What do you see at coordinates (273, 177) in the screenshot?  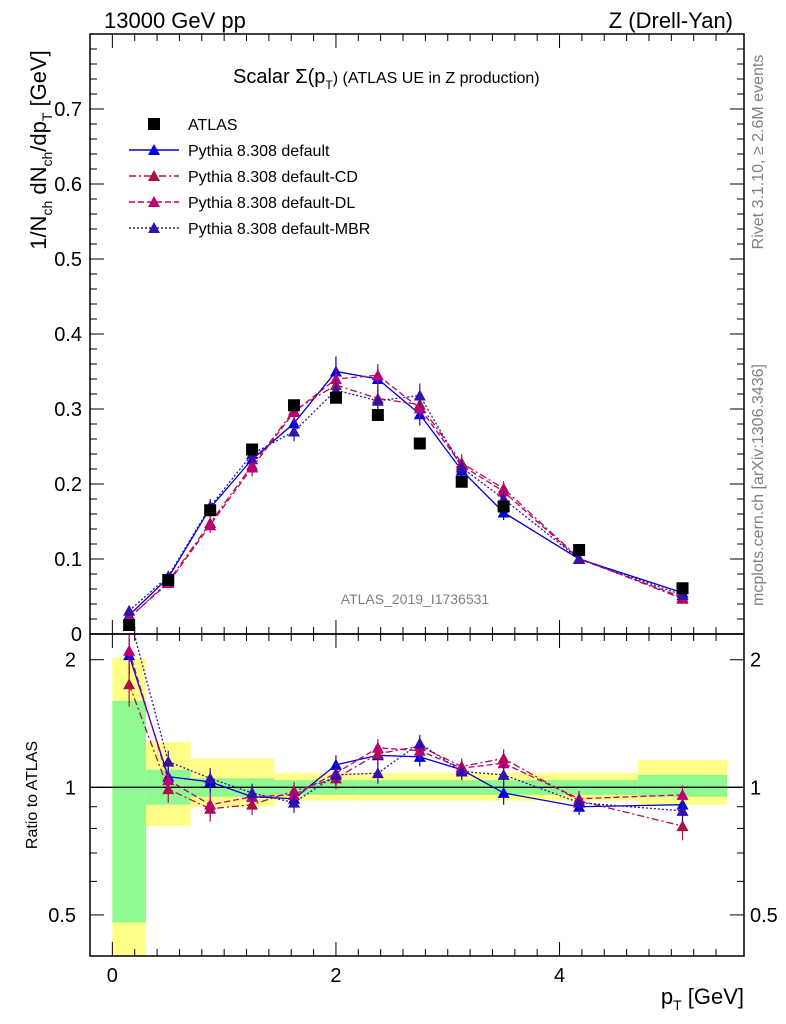 I see `legend-label: Pythia 8.308 default-CD` at bounding box center [273, 177].